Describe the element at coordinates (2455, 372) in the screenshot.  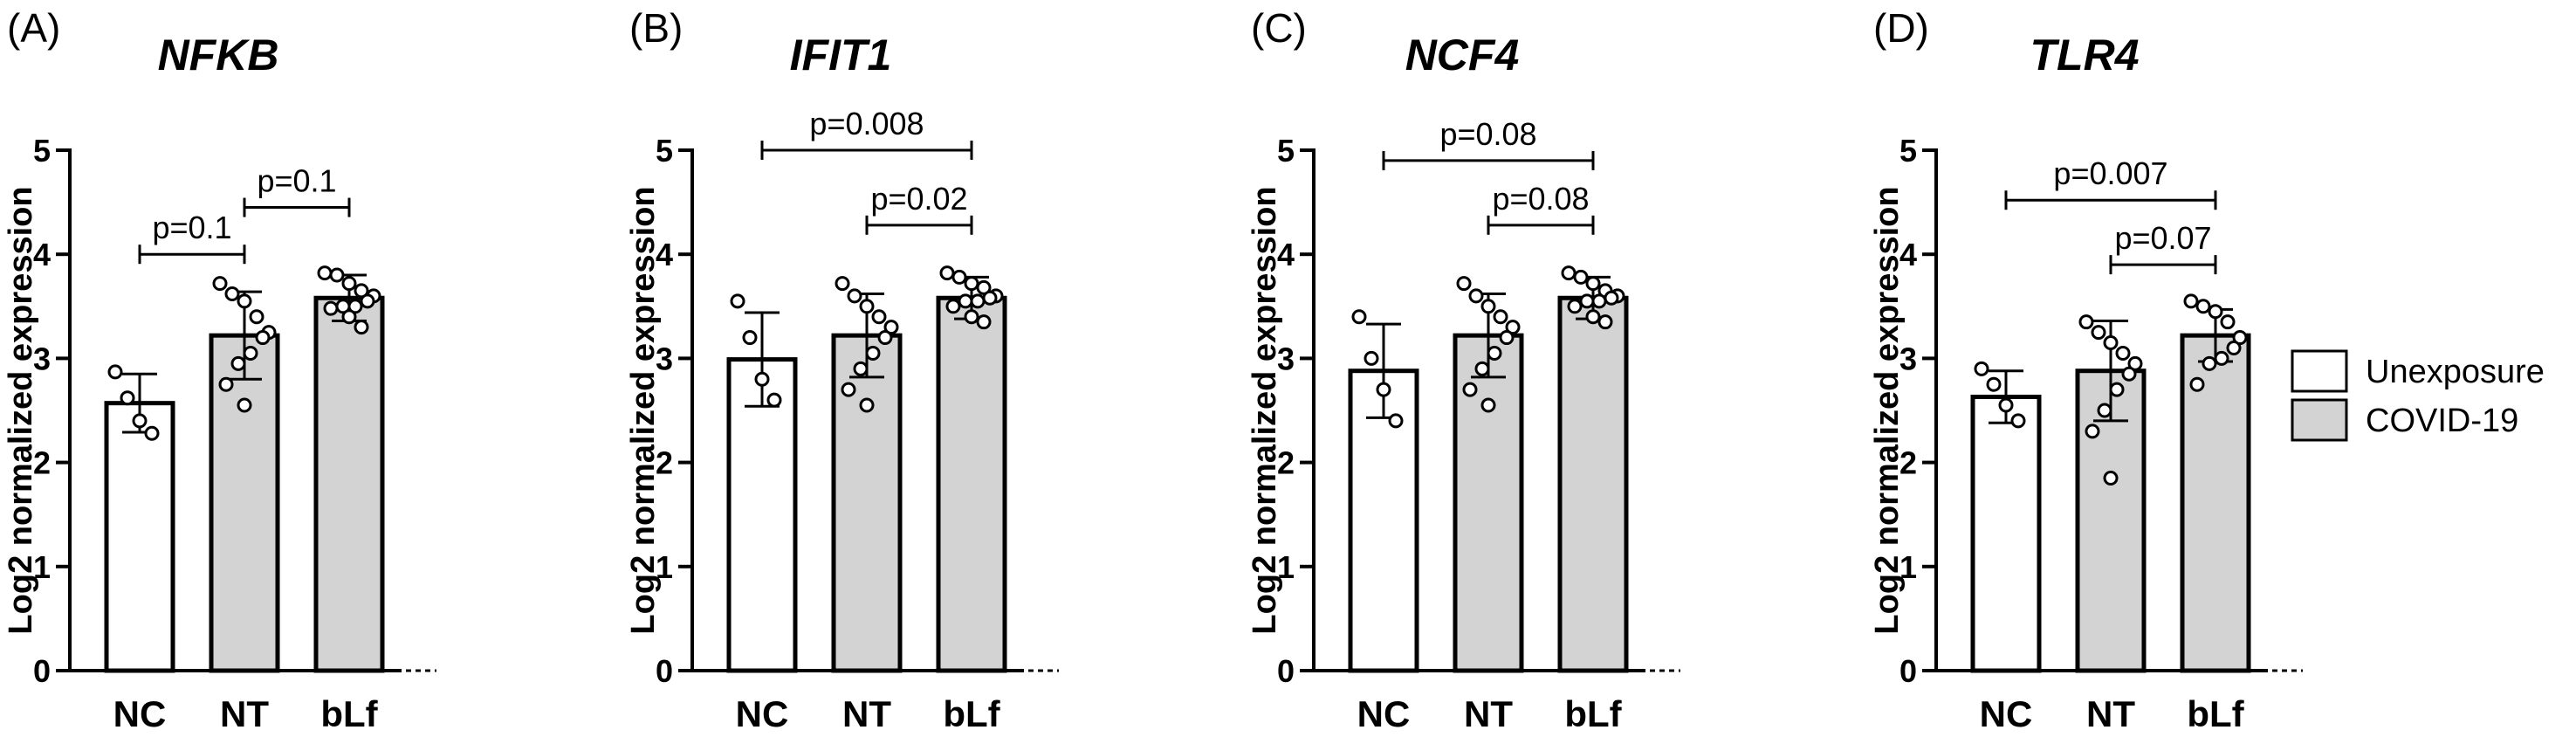
I see `legend-label-unexposure: Unexposure` at that location.